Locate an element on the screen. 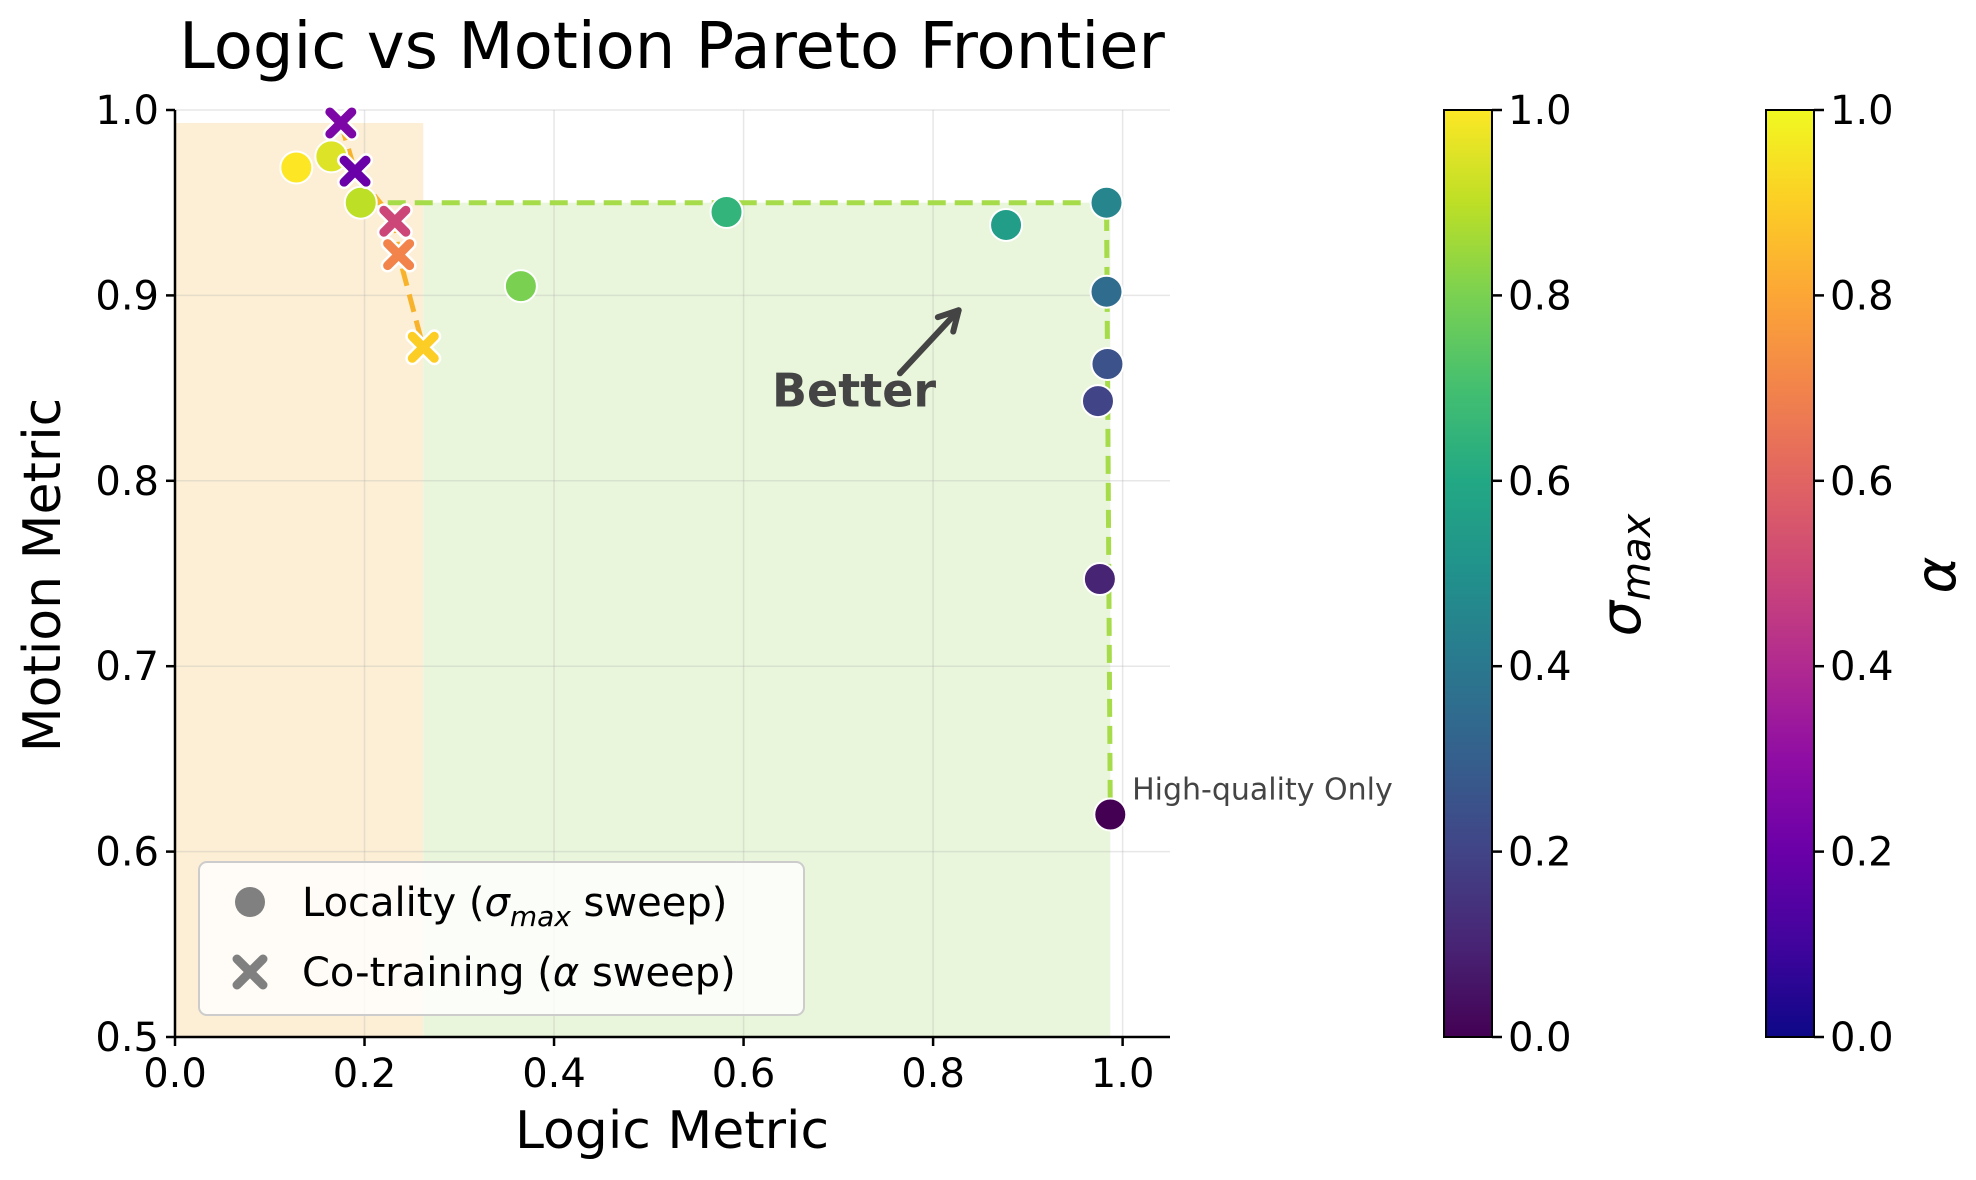 Image resolution: width=1976 pixels, height=1180 pixels. legend-locality-tail: sweep) is located at coordinates (649, 903).